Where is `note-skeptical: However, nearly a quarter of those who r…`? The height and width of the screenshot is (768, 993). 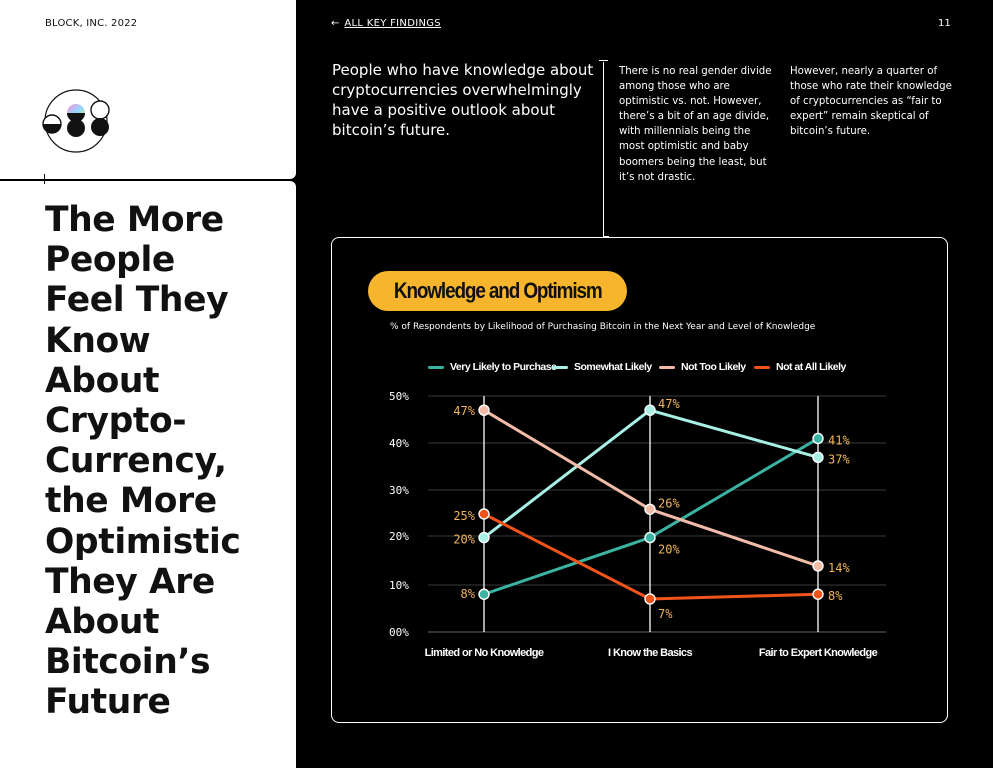
note-skeptical: However, nearly a quarter of those who r… is located at coordinates (871, 102).